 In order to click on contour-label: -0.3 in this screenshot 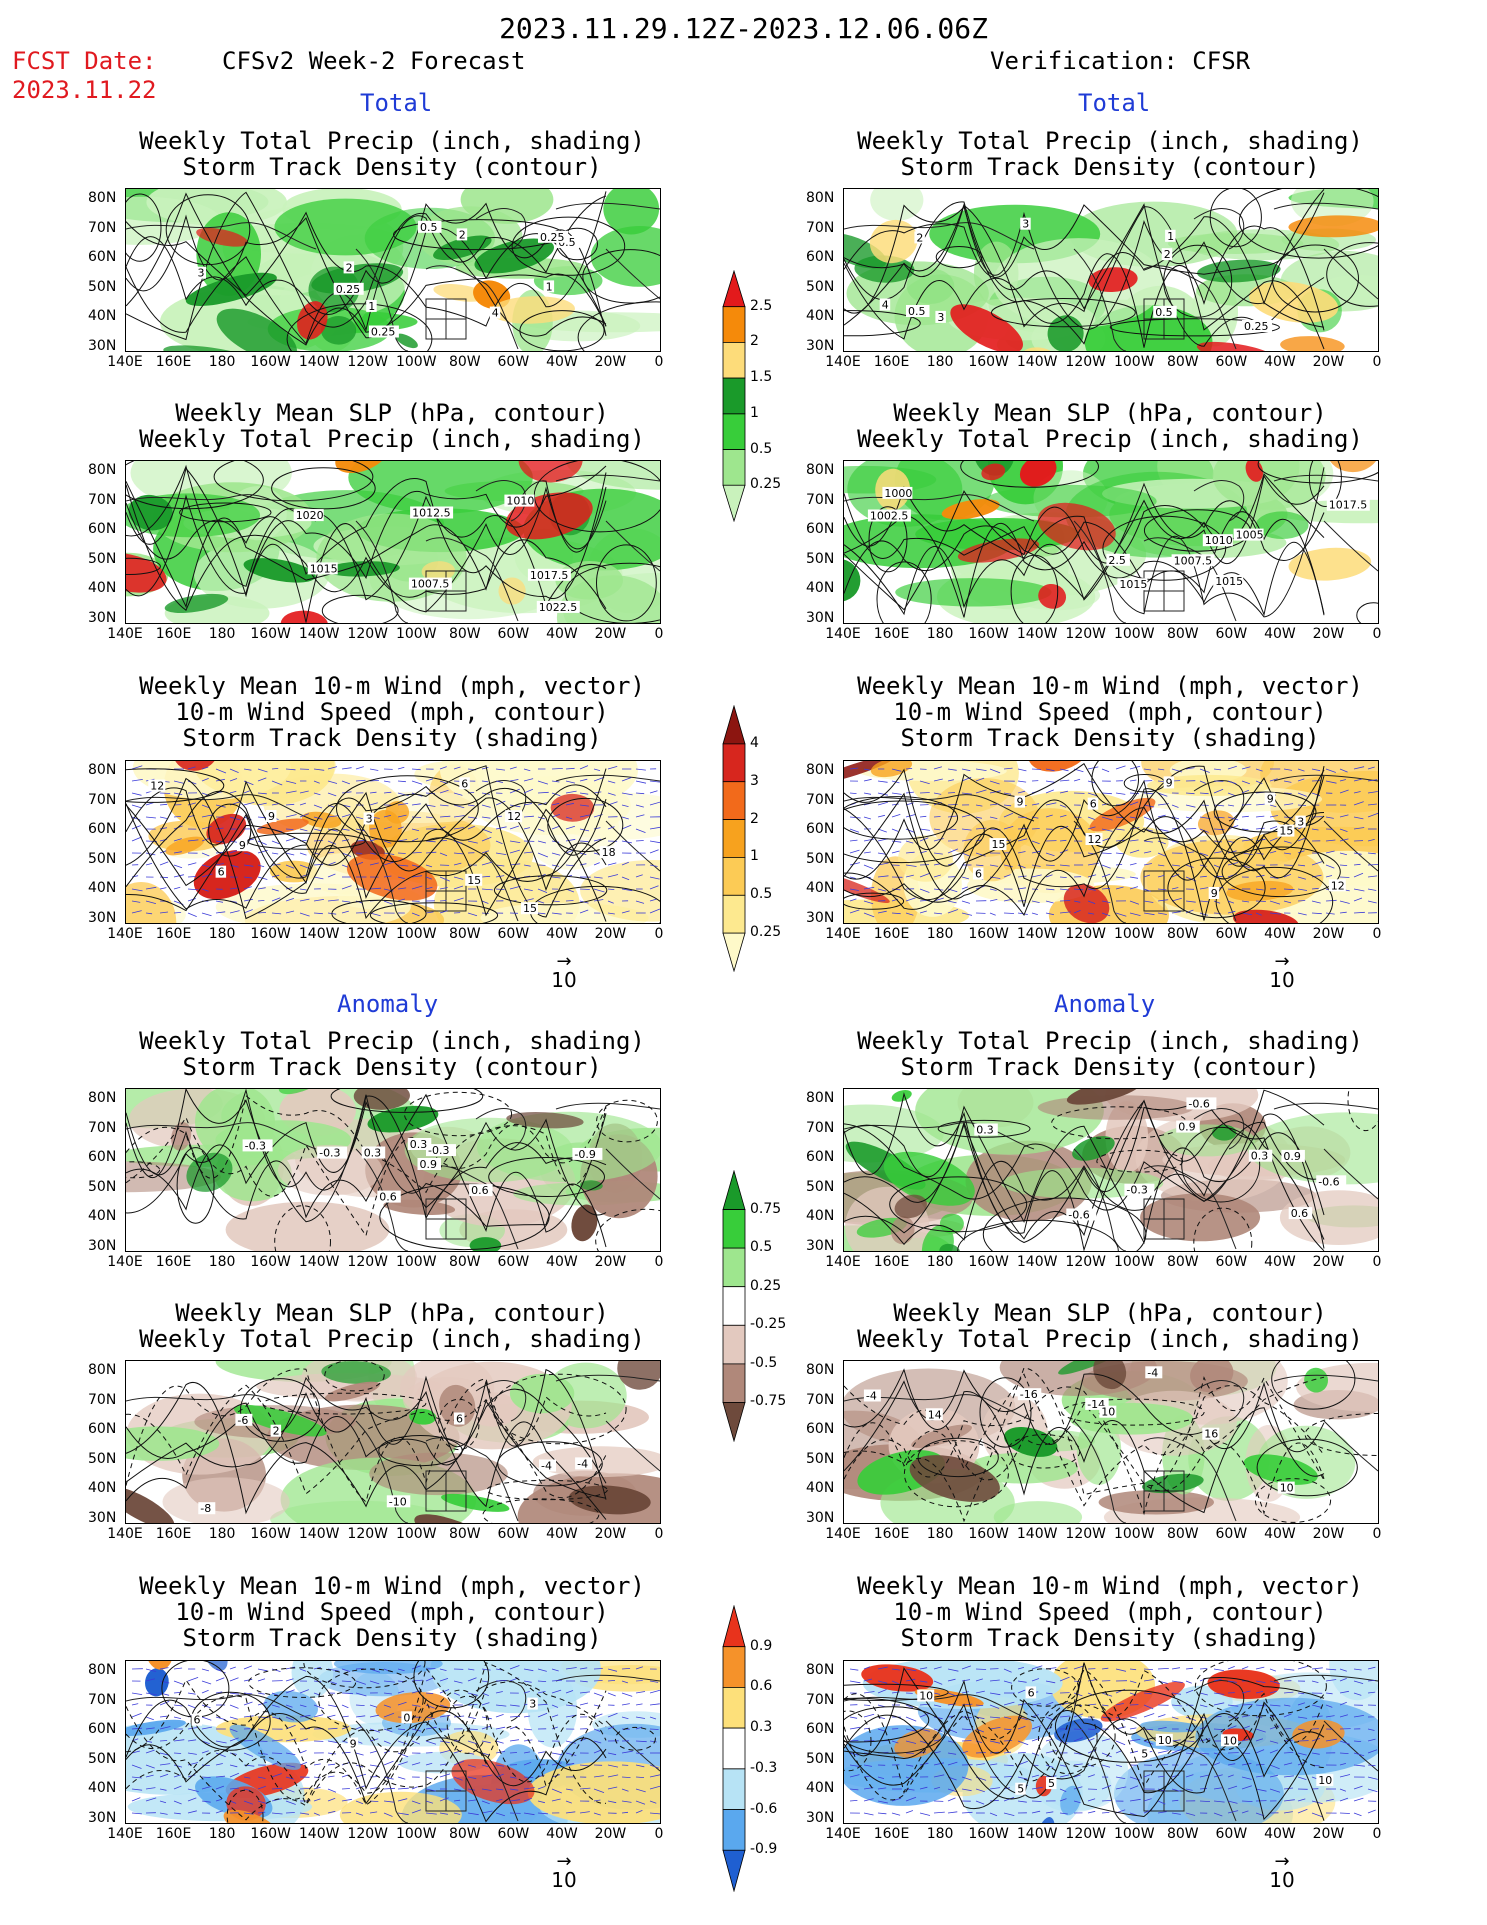, I will do `click(1136, 1190)`.